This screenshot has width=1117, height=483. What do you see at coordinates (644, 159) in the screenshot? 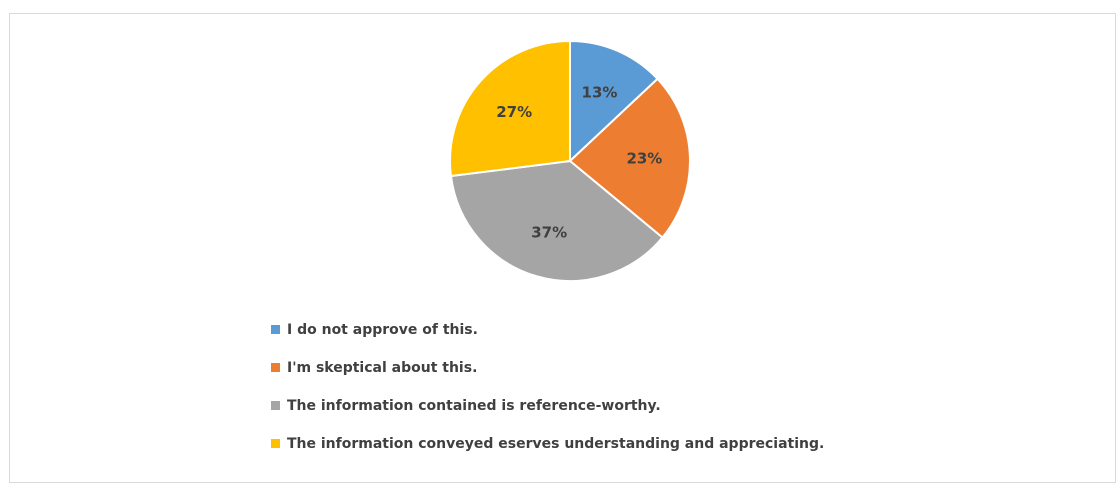
I see `data-label-skeptical: 23%` at bounding box center [644, 159].